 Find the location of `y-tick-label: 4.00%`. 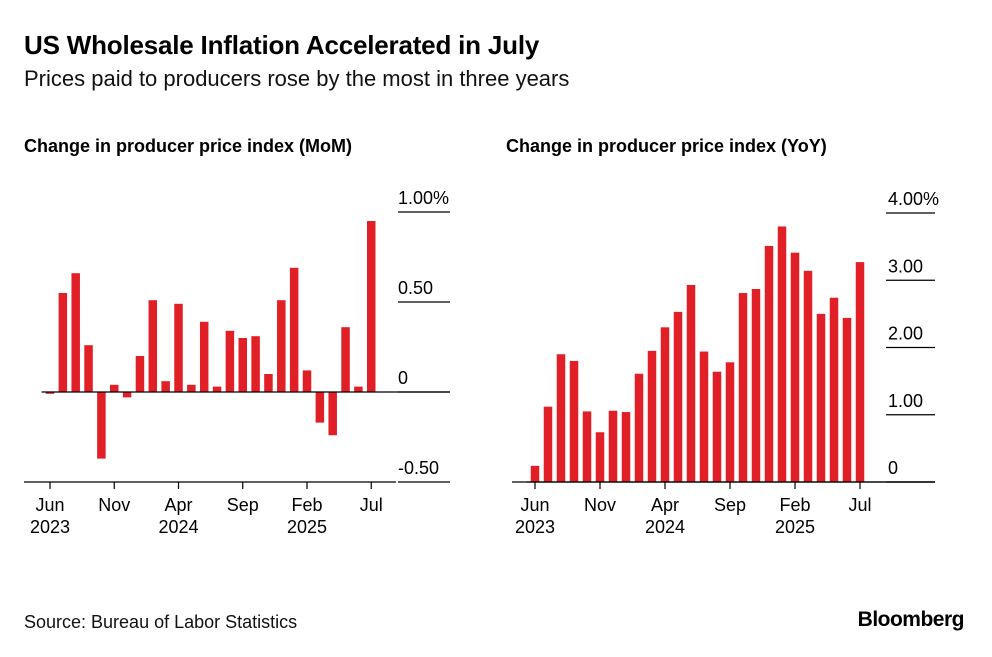

y-tick-label: 4.00% is located at coordinates (913, 199).